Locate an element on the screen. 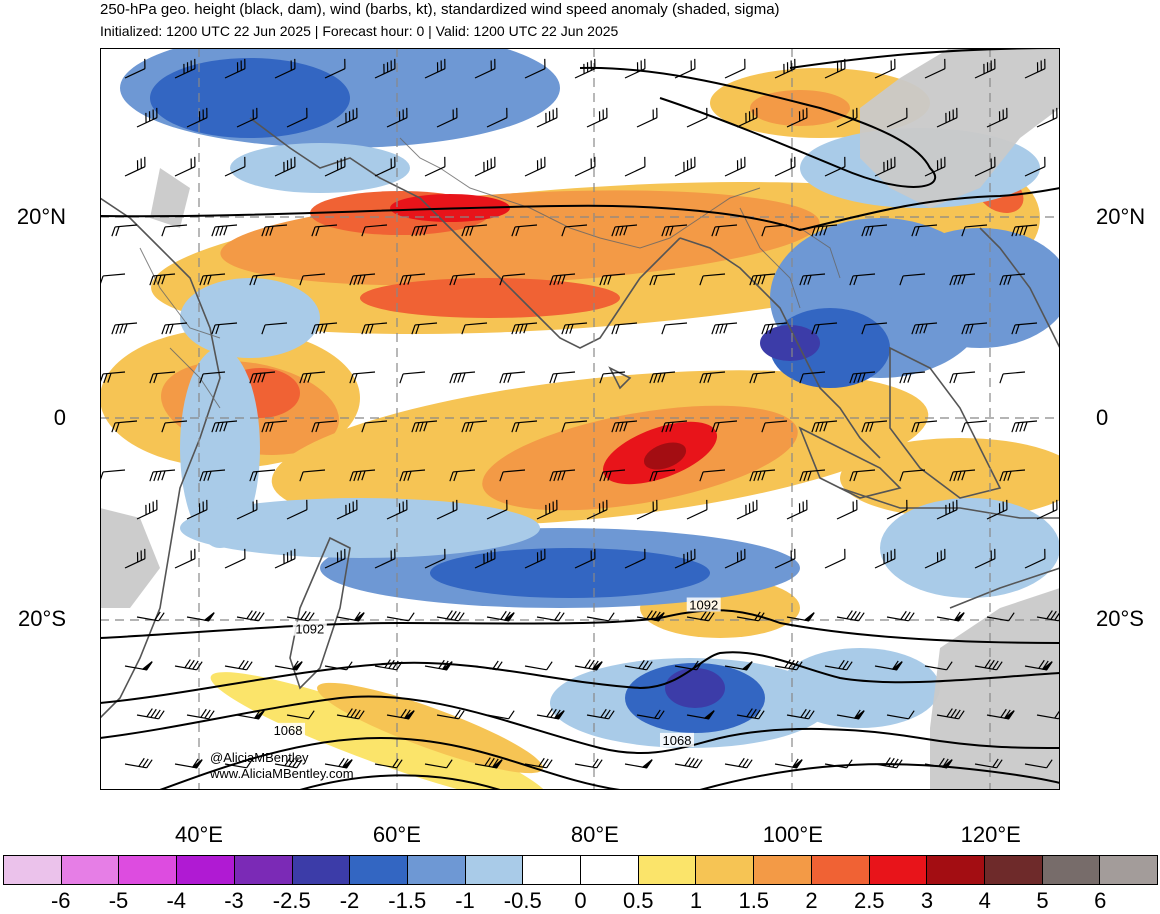  colorbar-label: -2.5 is located at coordinates (291, 900).